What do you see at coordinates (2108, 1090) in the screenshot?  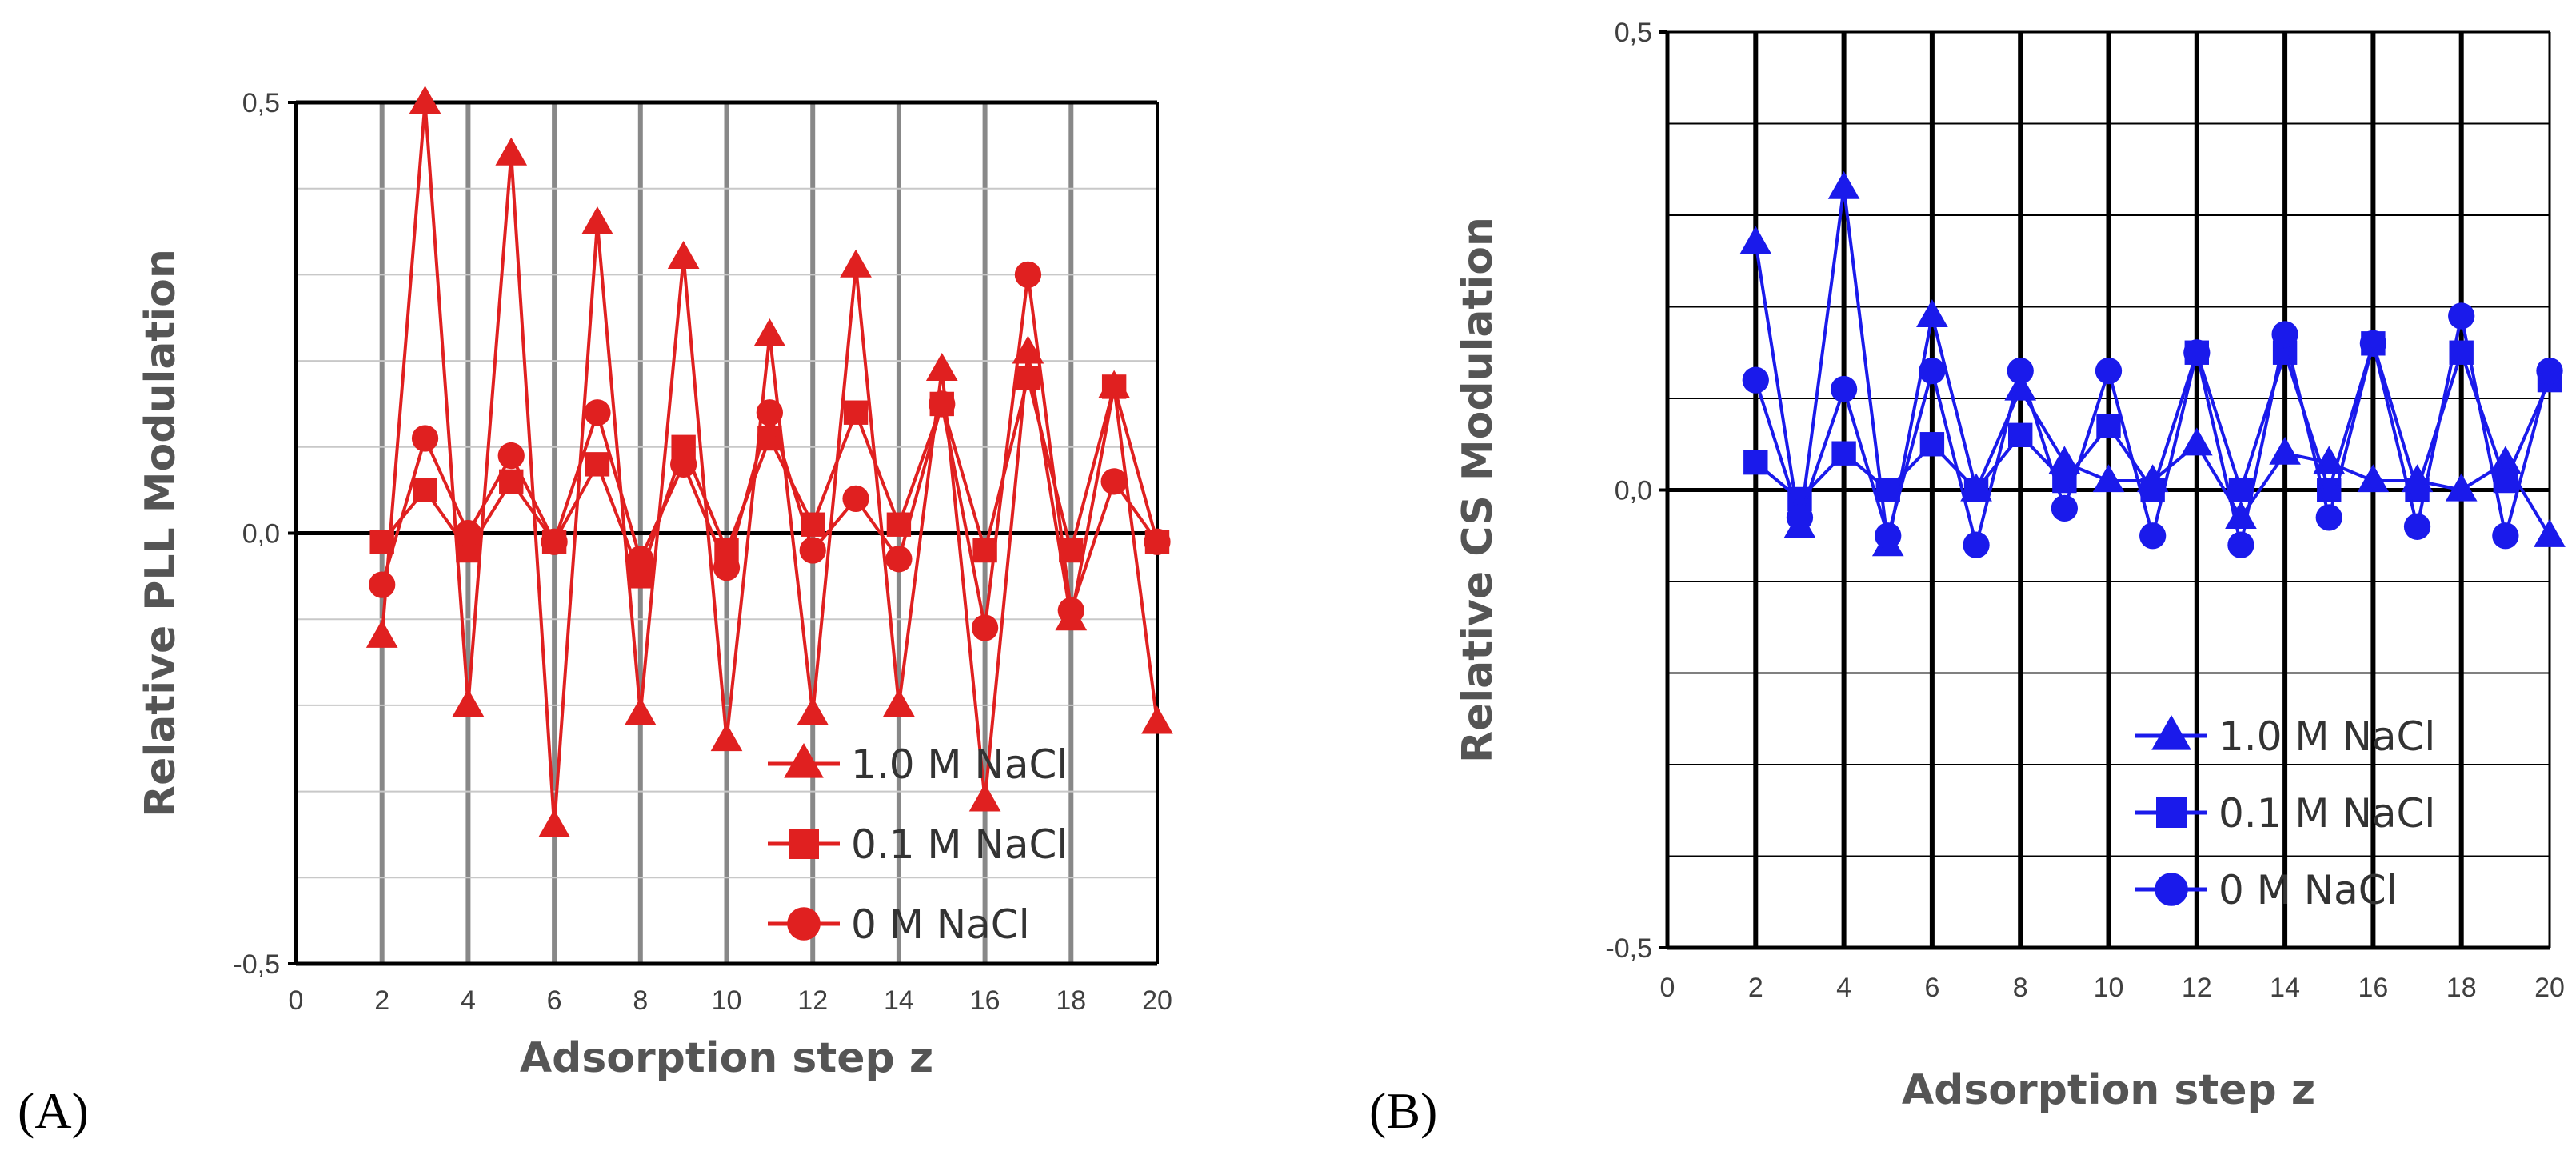 I see `x-axis-title: Adsorption step z` at bounding box center [2108, 1090].